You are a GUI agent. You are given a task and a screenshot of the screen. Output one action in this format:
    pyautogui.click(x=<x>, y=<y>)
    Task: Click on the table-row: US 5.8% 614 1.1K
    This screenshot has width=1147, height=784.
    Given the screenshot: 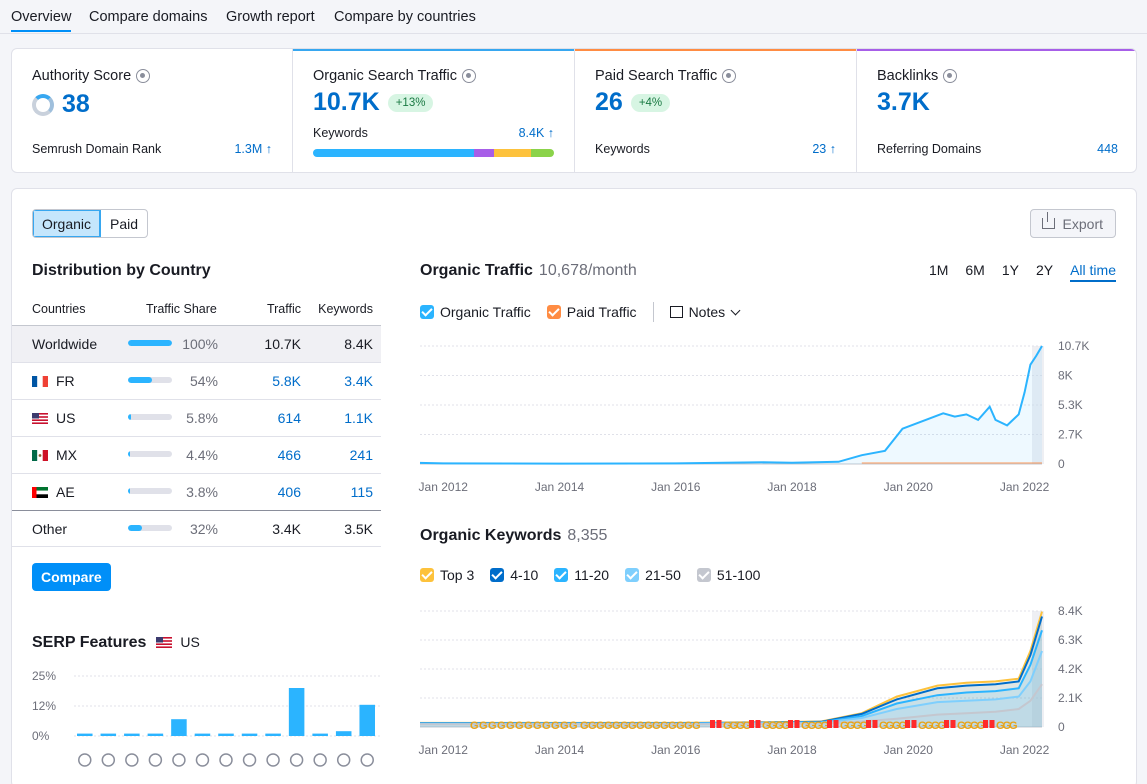 What is the action you would take?
    pyautogui.click(x=196, y=417)
    